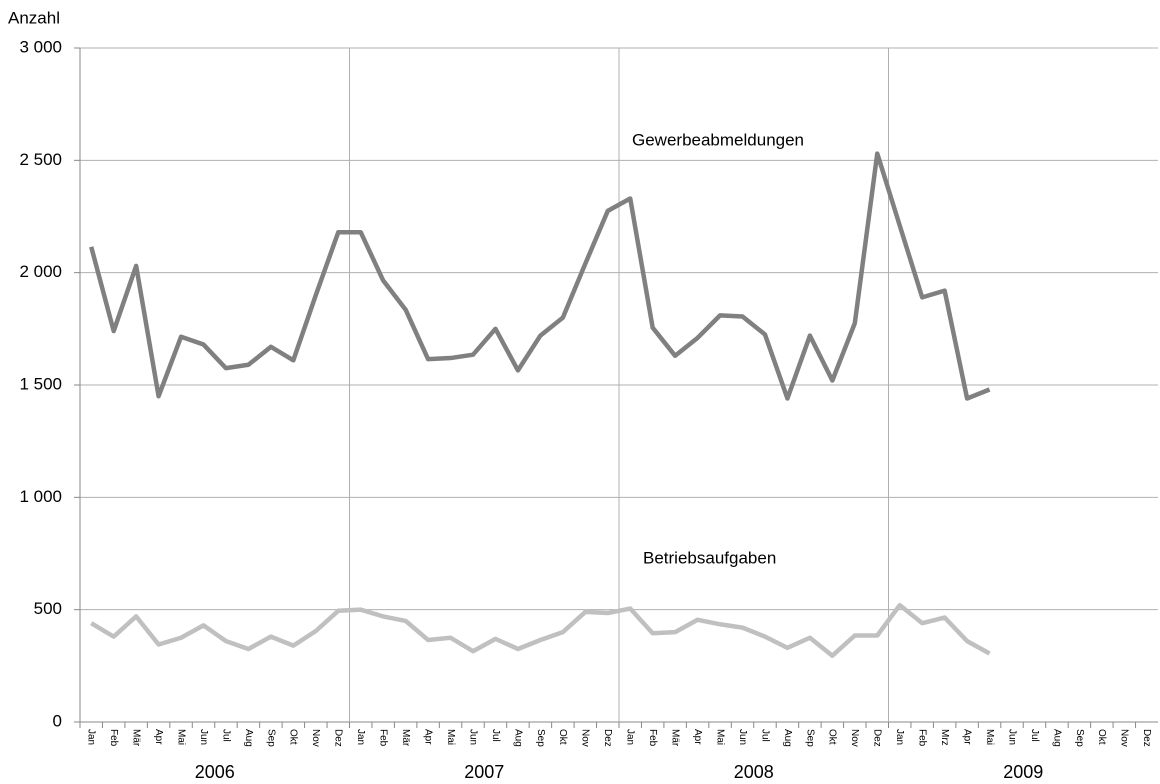 This screenshot has width=1160, height=784. Describe the element at coordinates (34, 17) in the screenshot. I see `y-axis-label: Anzahl` at that location.